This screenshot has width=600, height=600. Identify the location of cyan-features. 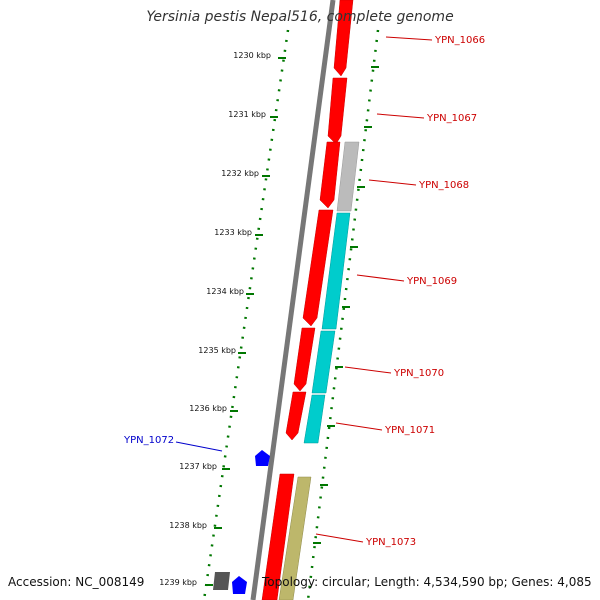
(327, 328).